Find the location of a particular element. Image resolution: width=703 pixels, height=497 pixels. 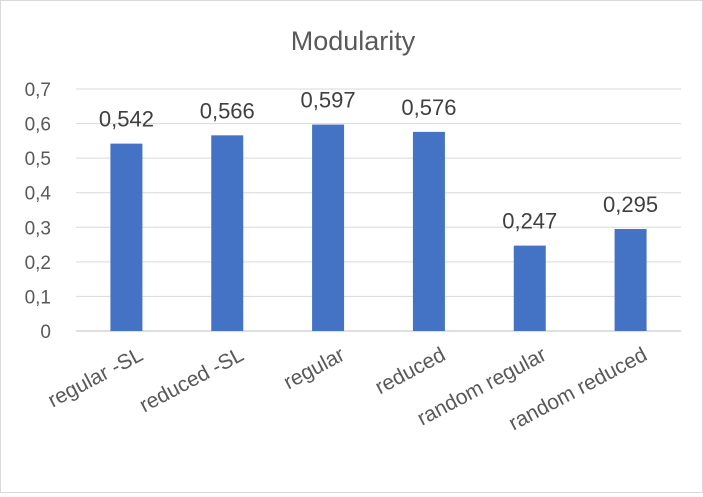

y-tick-label: 0 is located at coordinates (45, 332).